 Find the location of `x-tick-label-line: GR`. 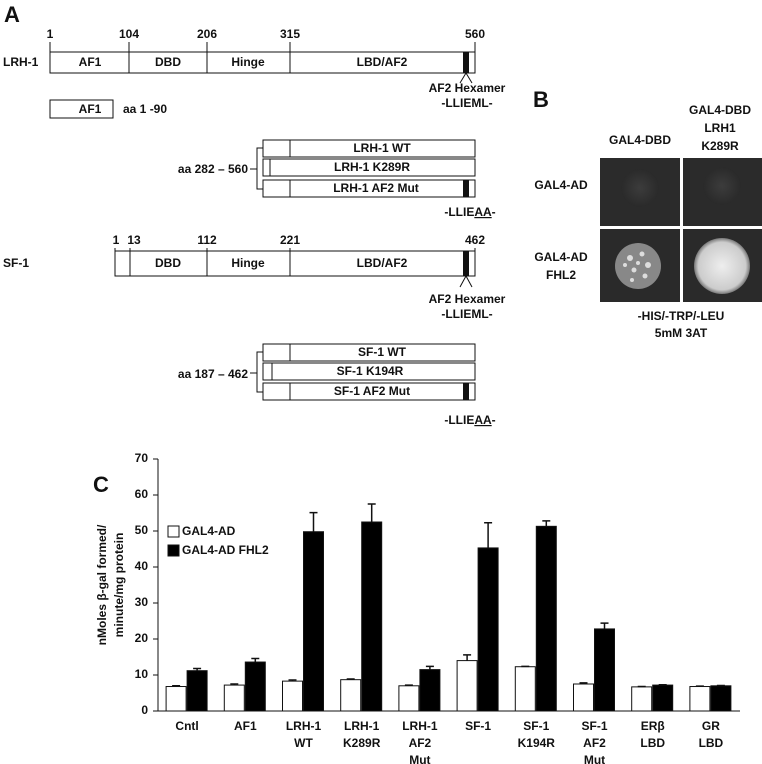

x-tick-label-line: GR is located at coordinates (711, 726).